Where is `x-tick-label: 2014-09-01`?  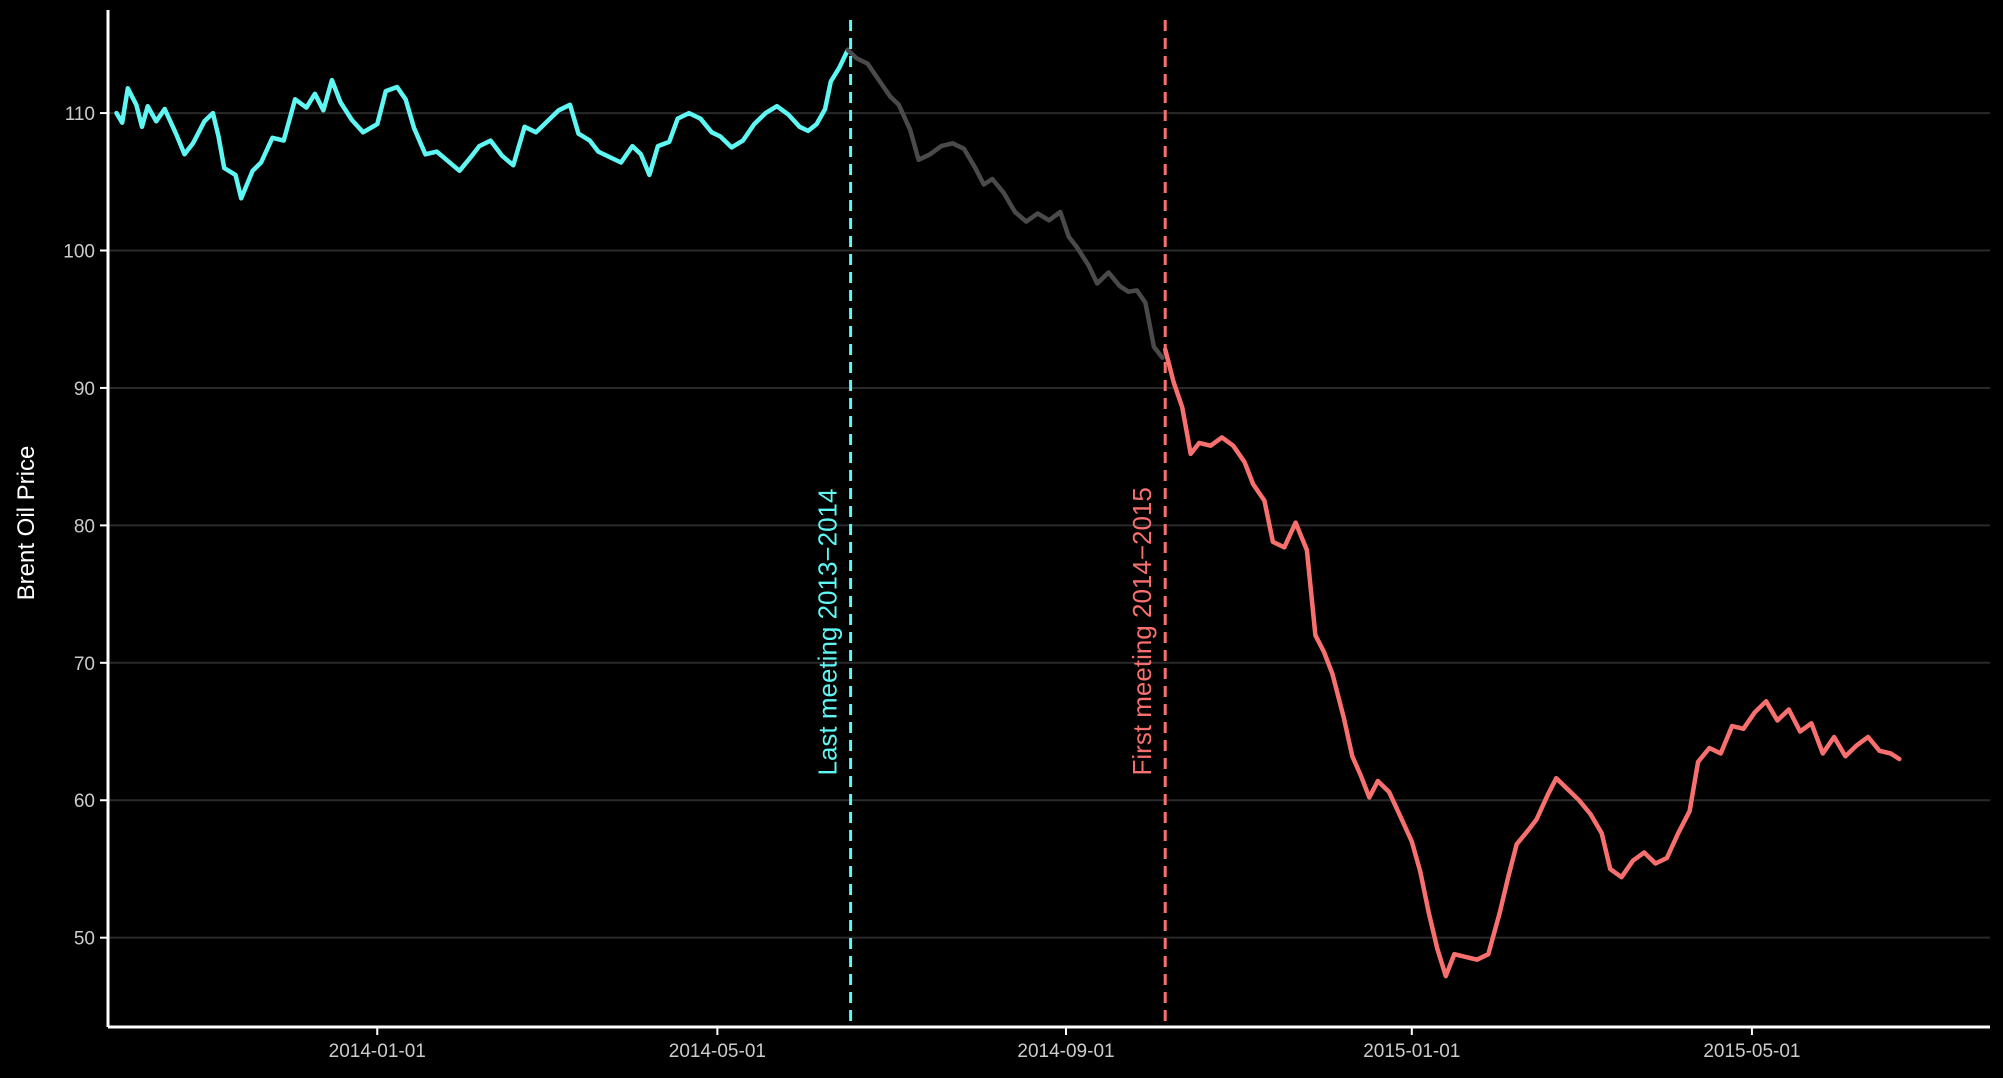
x-tick-label: 2014-09-01 is located at coordinates (1065, 1051).